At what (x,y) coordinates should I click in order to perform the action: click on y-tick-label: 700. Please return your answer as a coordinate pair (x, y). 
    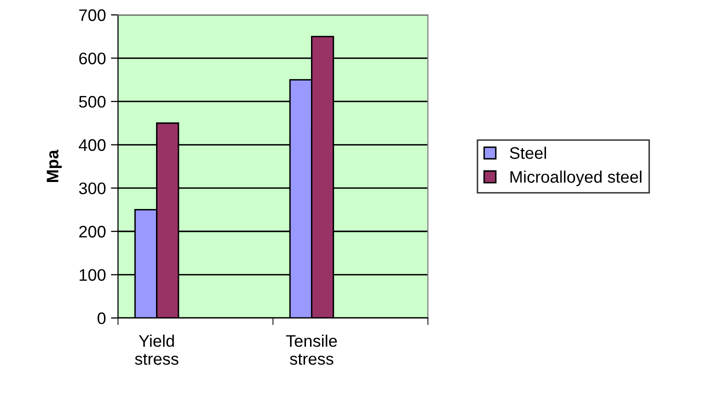
    Looking at the image, I should click on (92, 15).